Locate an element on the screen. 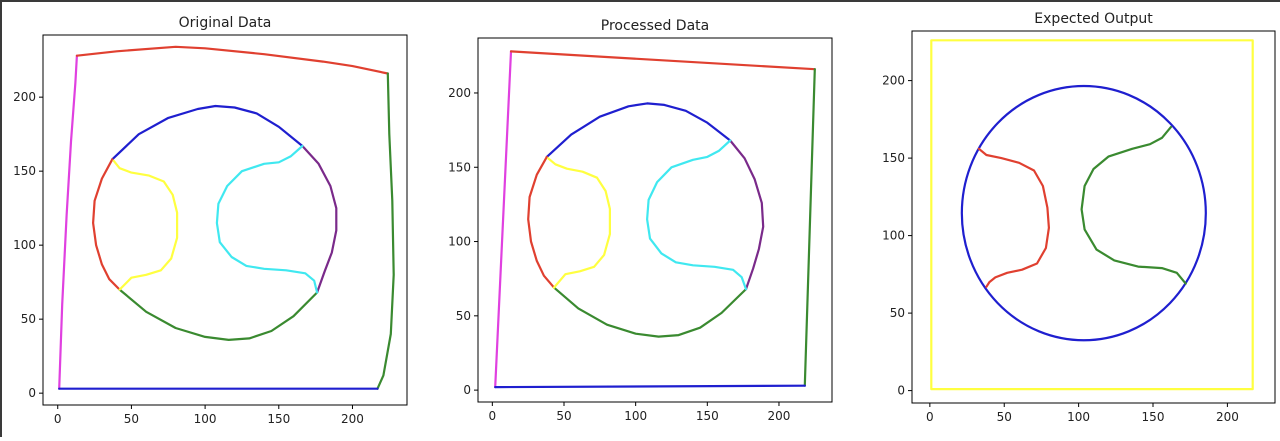 This screenshot has width=1280, height=441. chart-title: Processed Data is located at coordinates (655, 26).